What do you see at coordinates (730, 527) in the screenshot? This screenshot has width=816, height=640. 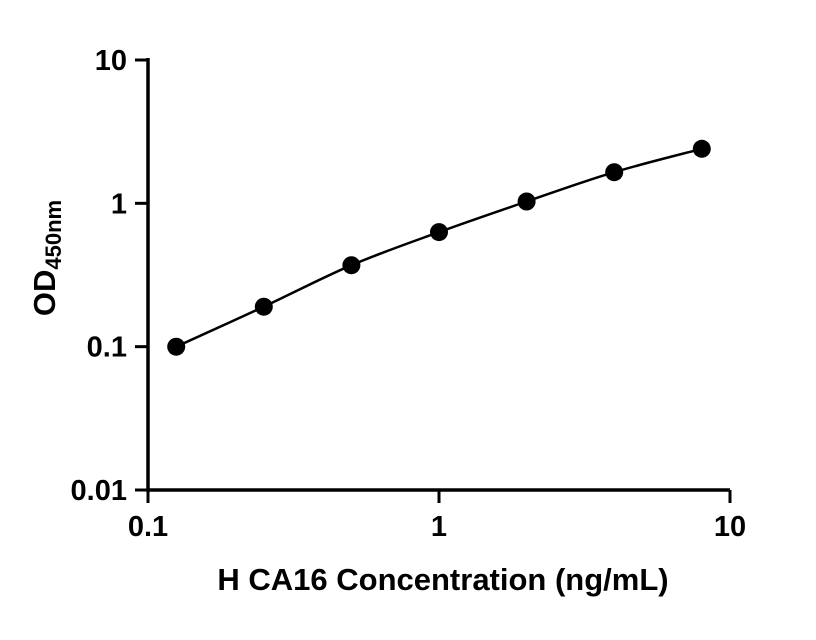 I see `x-tick-label: 10` at bounding box center [730, 527].